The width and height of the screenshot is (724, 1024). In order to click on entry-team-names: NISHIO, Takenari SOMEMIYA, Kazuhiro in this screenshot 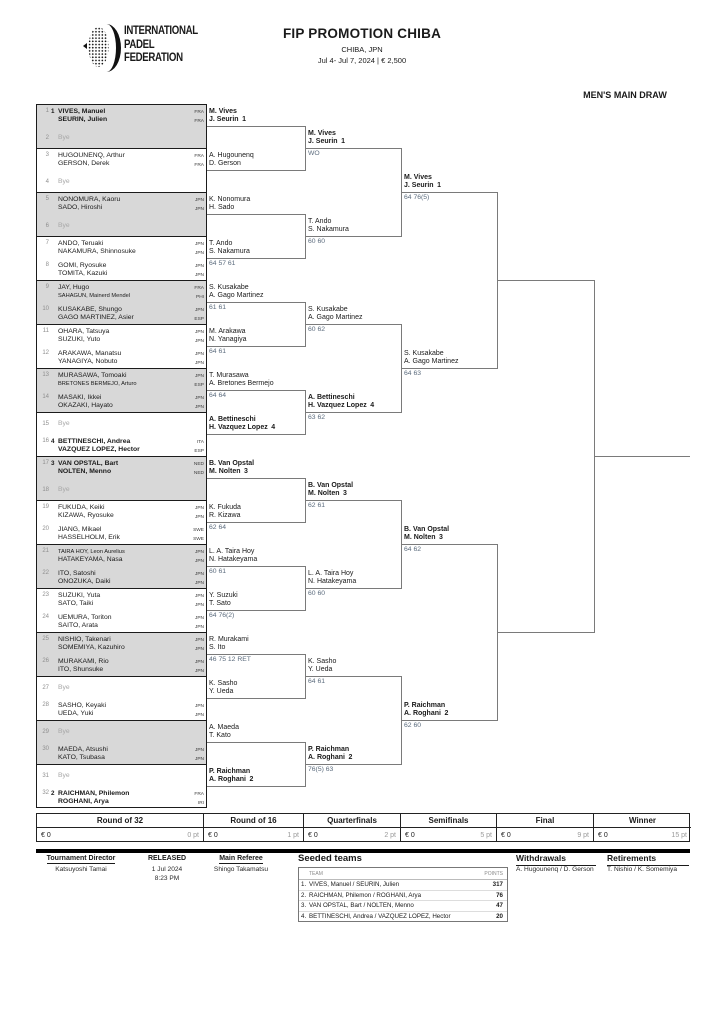, I will do `click(119, 644)`.